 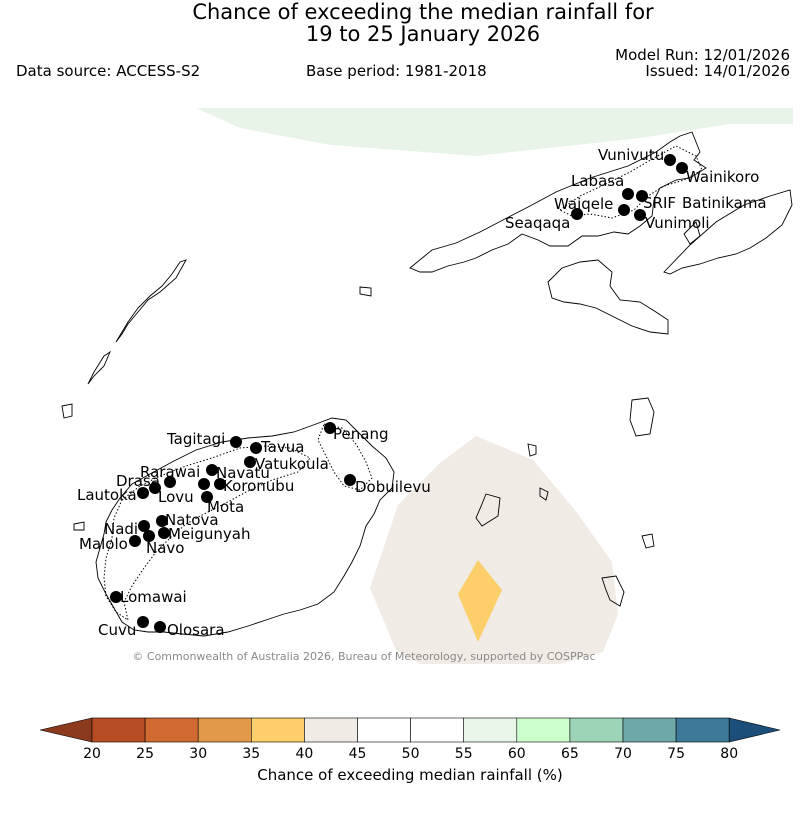 I want to click on station-marker-cuvu, so click(x=143, y=622).